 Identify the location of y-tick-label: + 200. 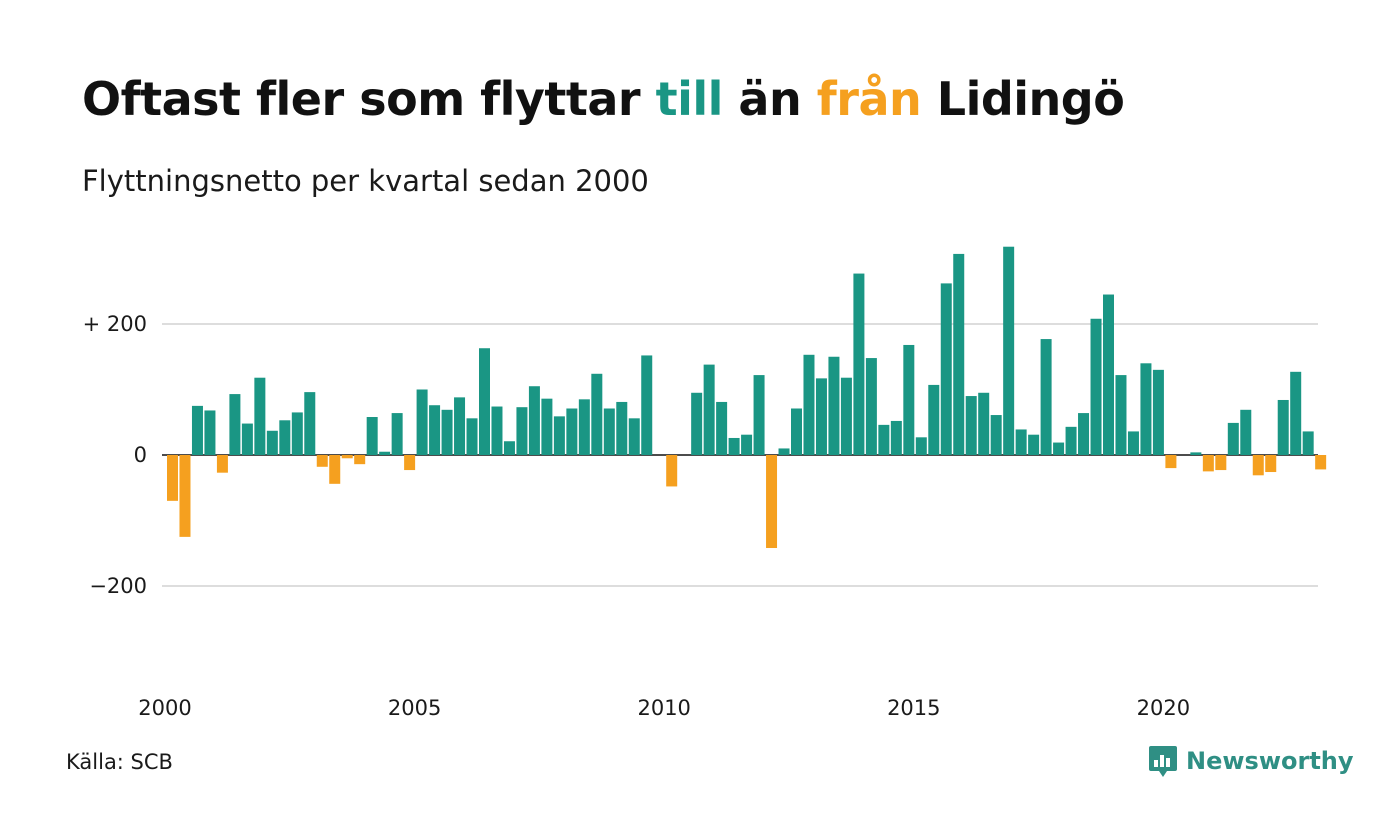
(115, 324).